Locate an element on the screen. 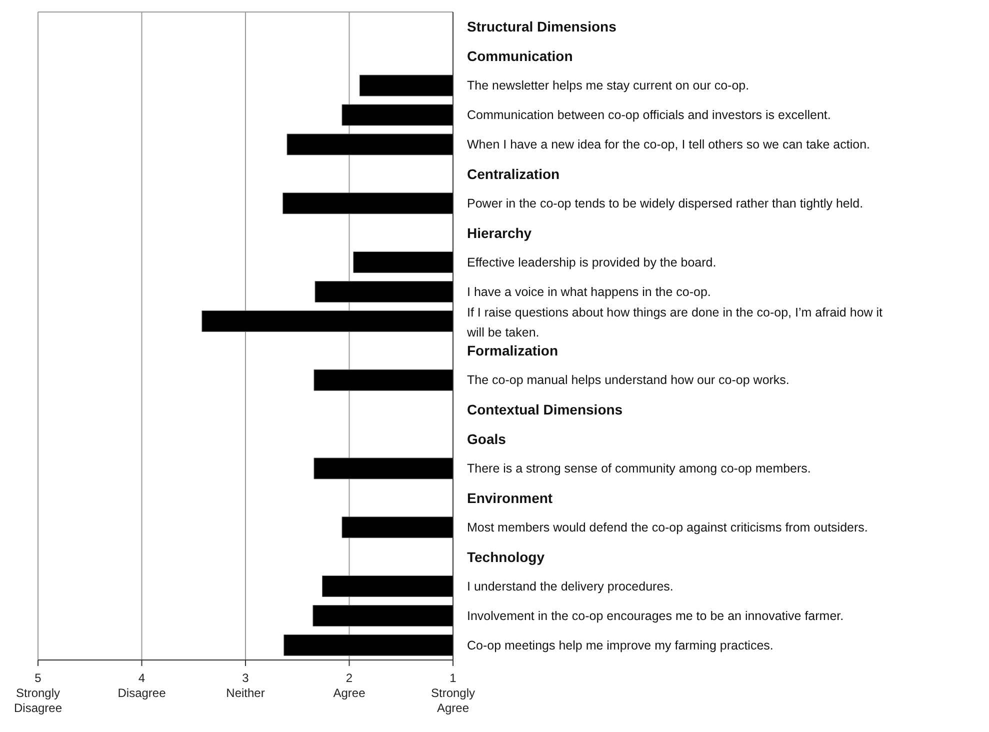 The image size is (989, 732). y-tick-label: Formalization is located at coordinates (512, 350).